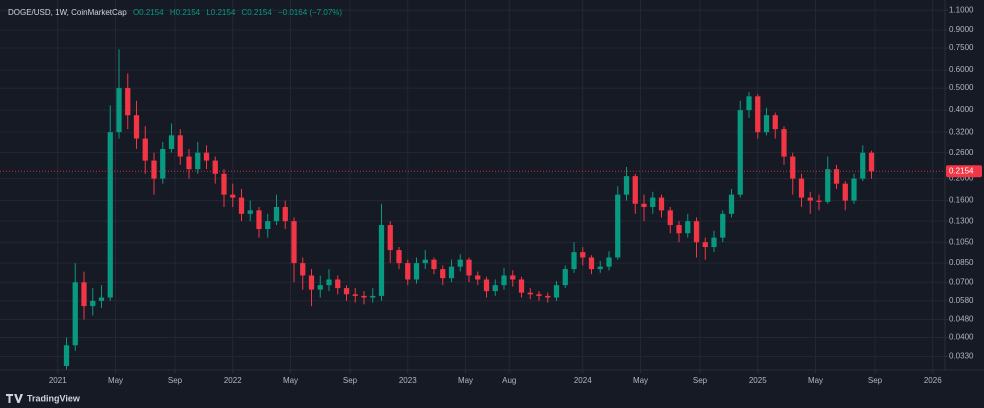  I want to click on y-tick-label: 0.0400, so click(961, 337).